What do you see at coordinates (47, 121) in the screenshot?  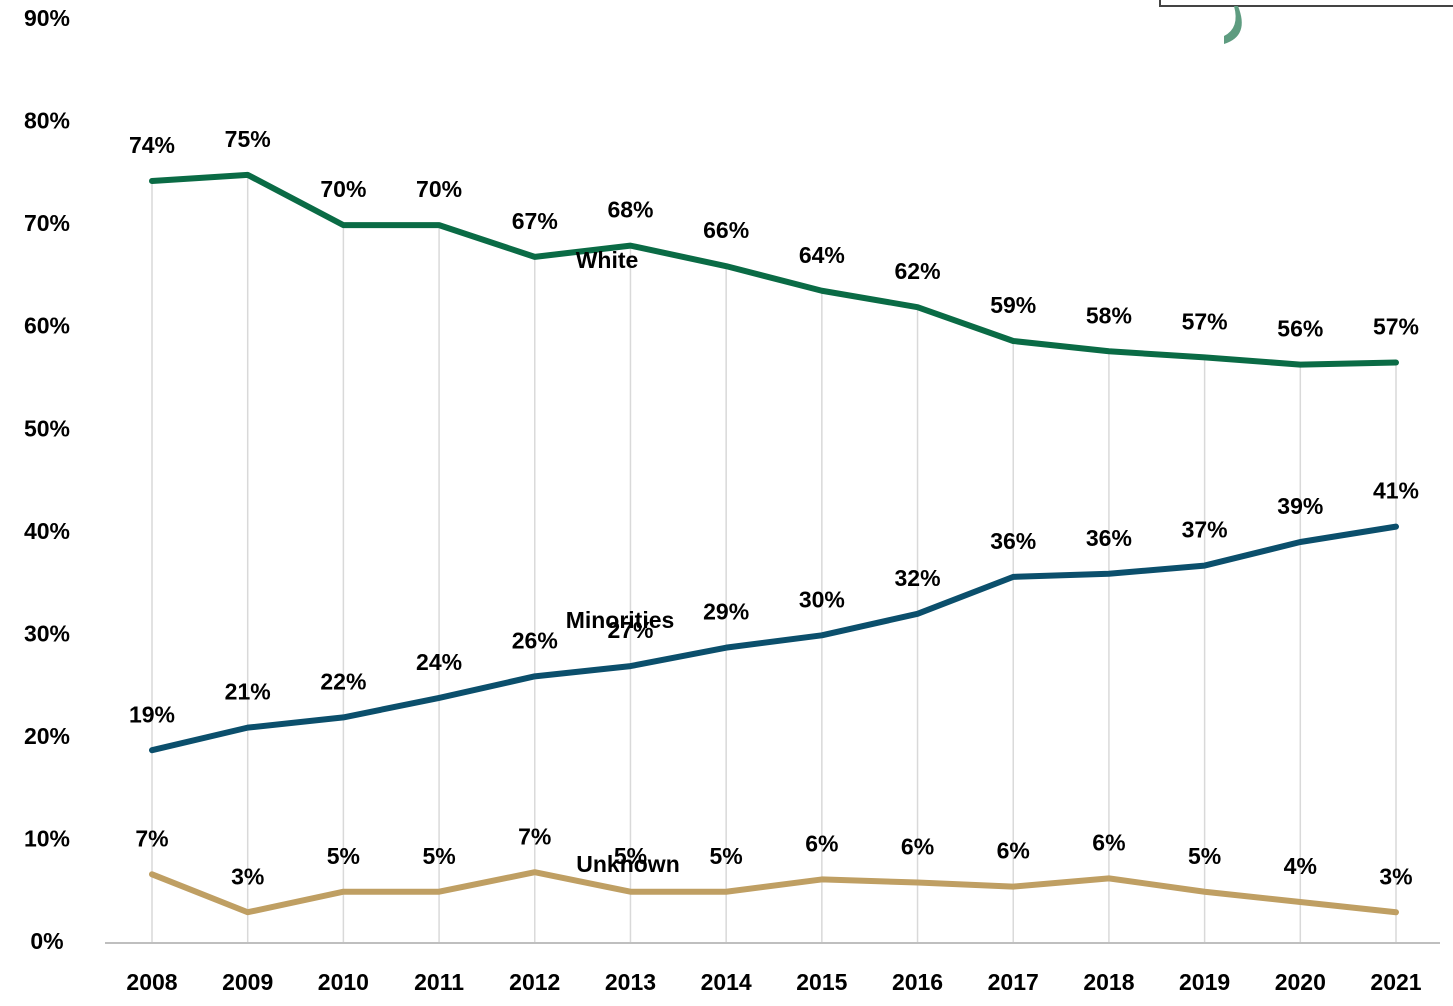 I see `y-tick-label: 80%` at bounding box center [47, 121].